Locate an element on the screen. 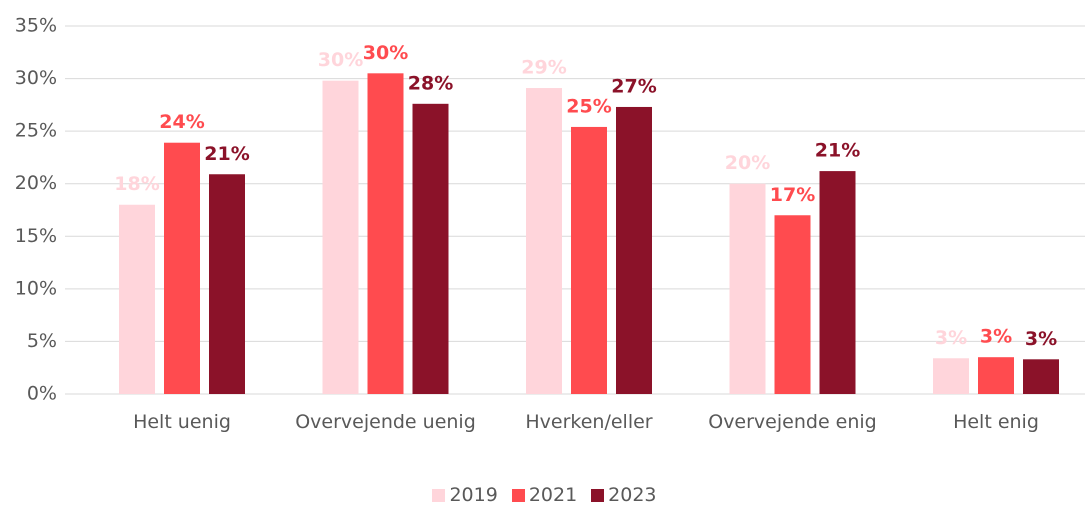 The height and width of the screenshot is (516, 1089). data-label: 20% is located at coordinates (747, 163).